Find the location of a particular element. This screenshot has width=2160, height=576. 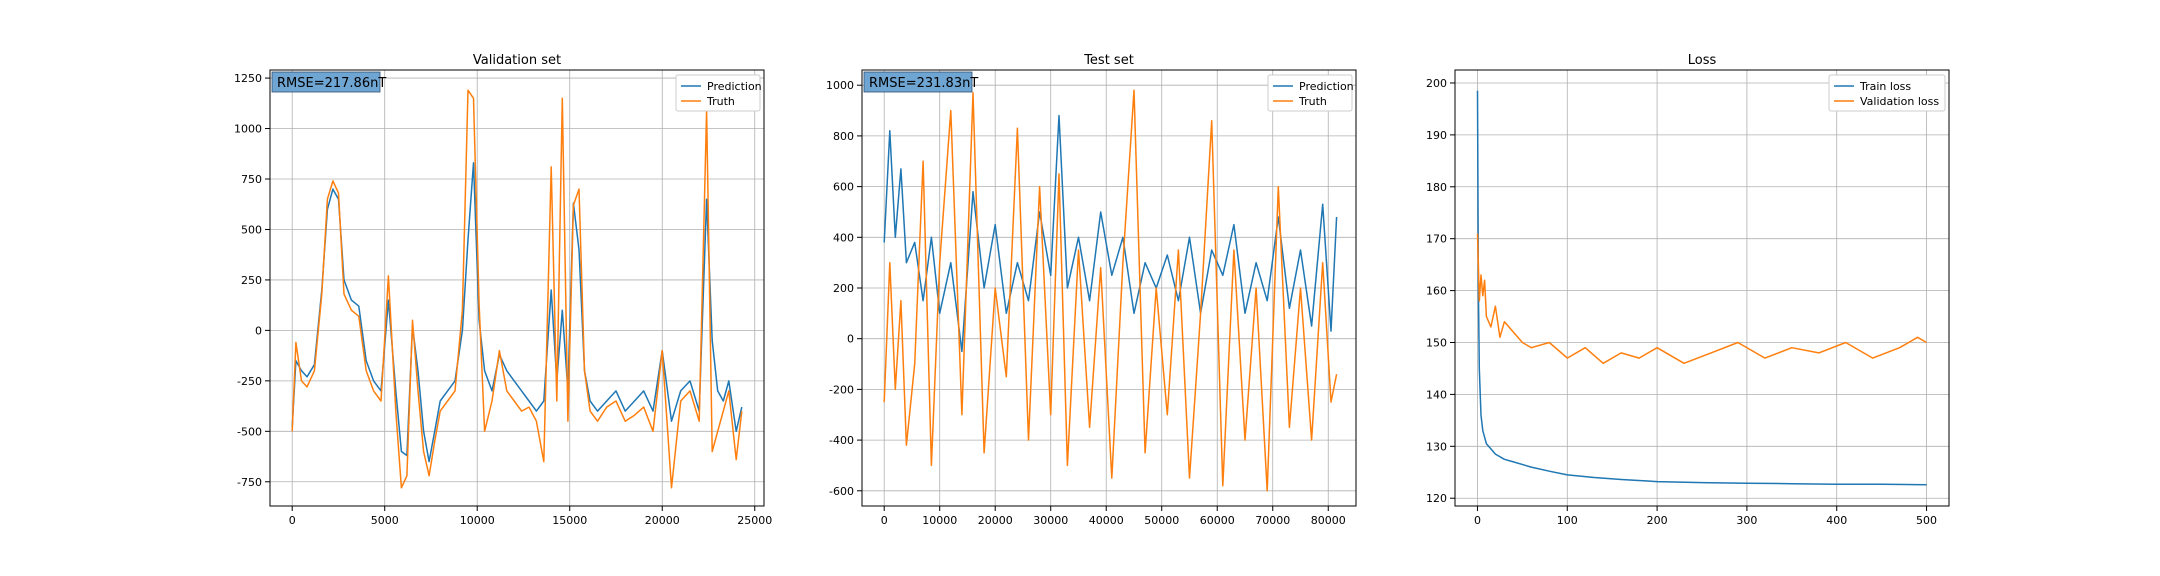

legend: Train loss Validation loss is located at coordinates (1887, 93).